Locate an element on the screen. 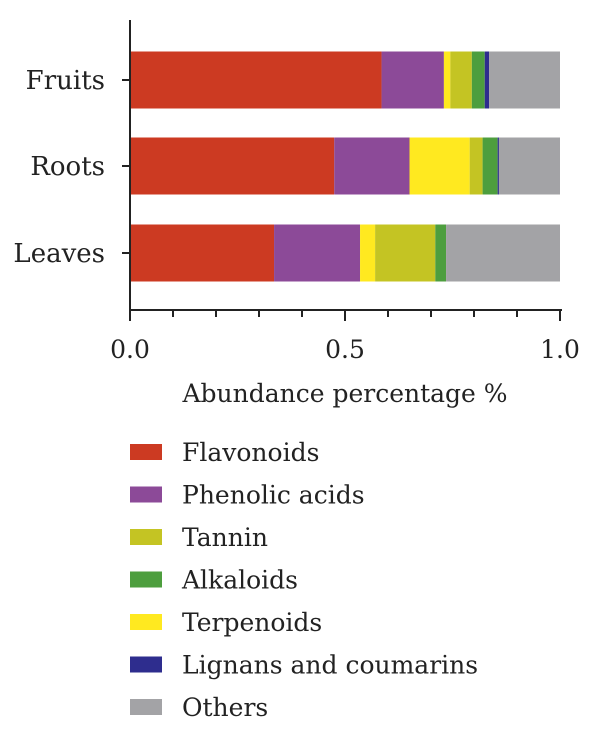  legend-swatch-terpenoids is located at coordinates (146, 622).